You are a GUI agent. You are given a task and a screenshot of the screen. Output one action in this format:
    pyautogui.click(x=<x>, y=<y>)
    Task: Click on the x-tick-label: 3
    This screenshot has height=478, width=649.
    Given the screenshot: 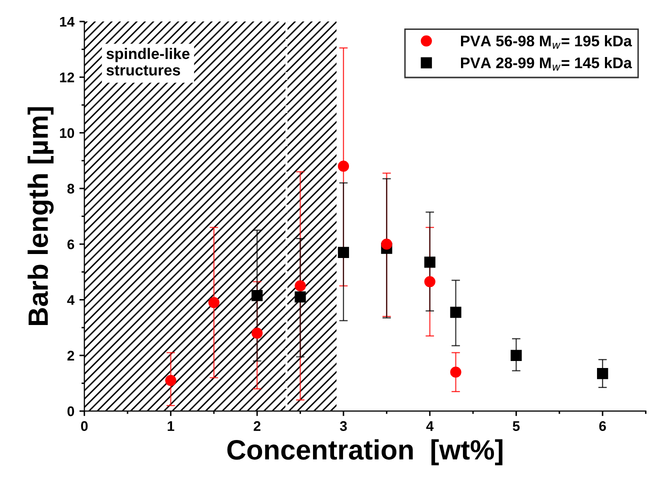 What is the action you would take?
    pyautogui.click(x=343, y=426)
    